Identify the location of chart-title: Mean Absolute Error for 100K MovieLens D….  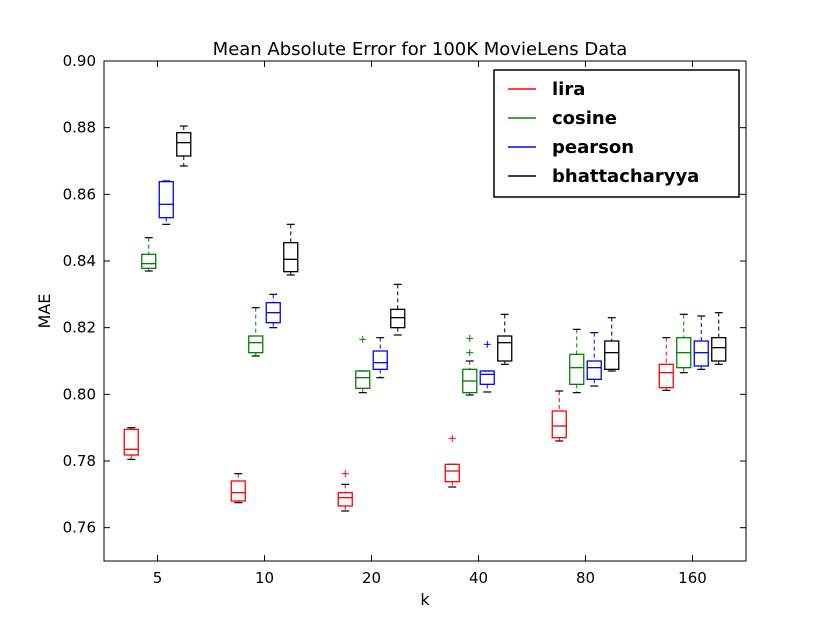
(420, 49).